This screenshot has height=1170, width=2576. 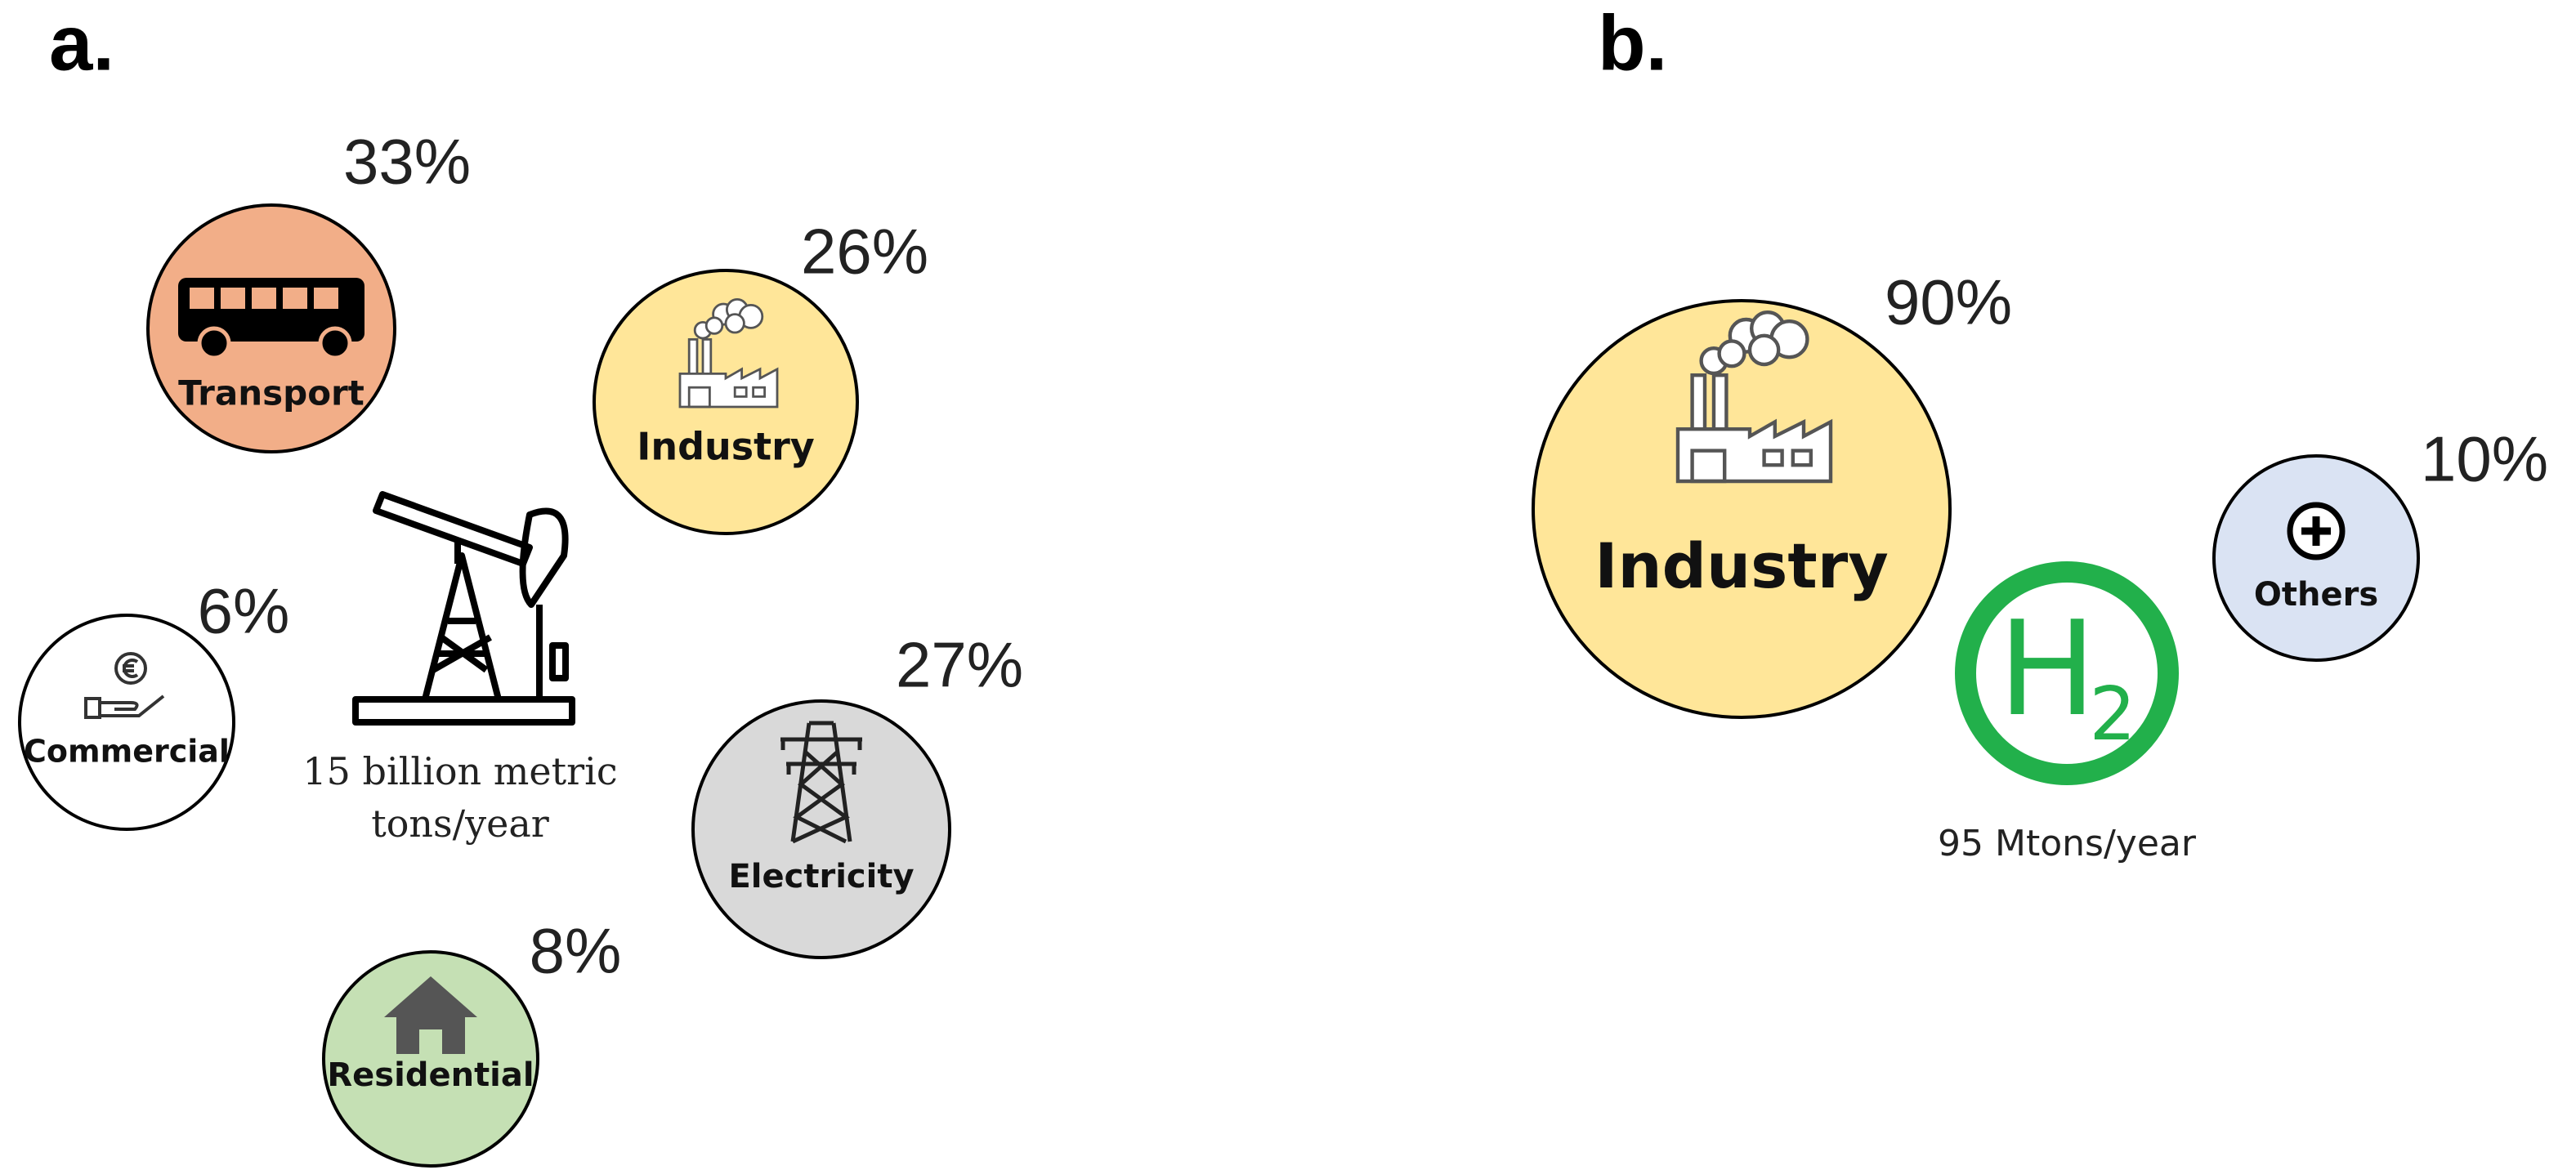 What do you see at coordinates (959, 665) in the screenshot?
I see `sector-share: 27%` at bounding box center [959, 665].